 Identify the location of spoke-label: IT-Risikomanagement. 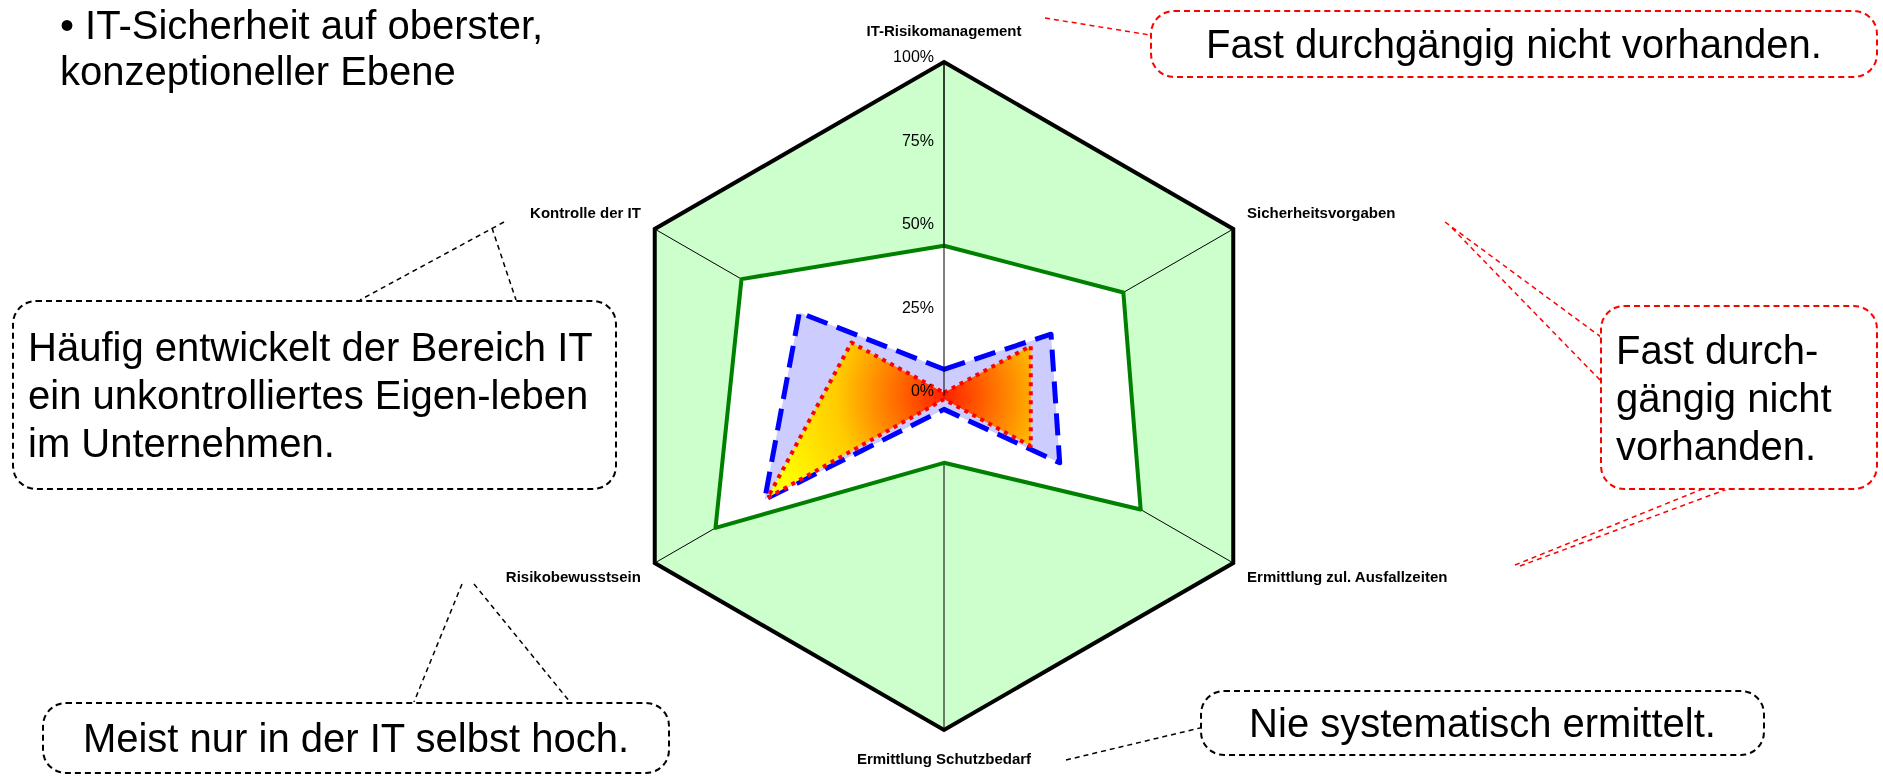
(944, 30).